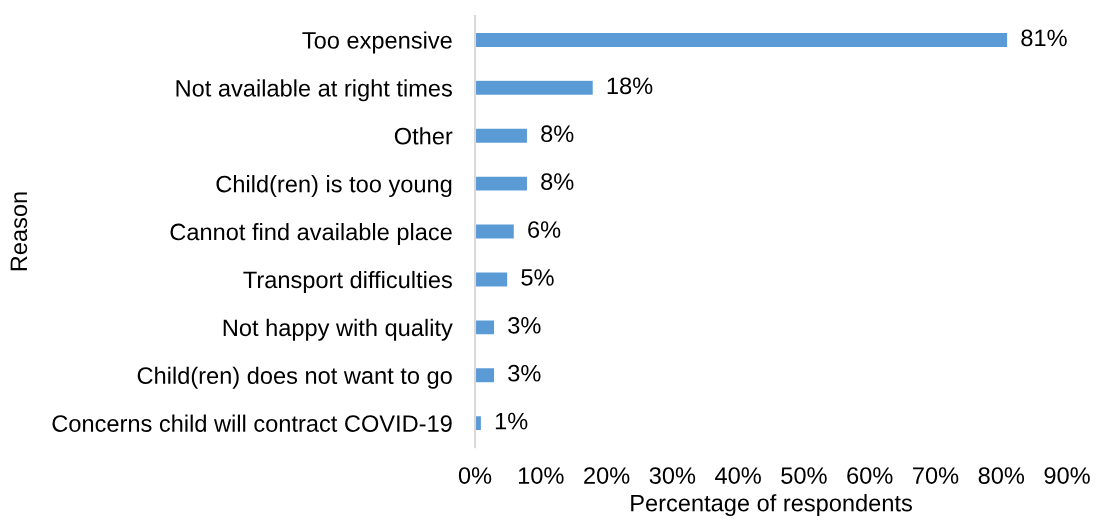 This screenshot has width=1107, height=526. What do you see at coordinates (1067, 475) in the screenshot?
I see `x-tick-label: 90%` at bounding box center [1067, 475].